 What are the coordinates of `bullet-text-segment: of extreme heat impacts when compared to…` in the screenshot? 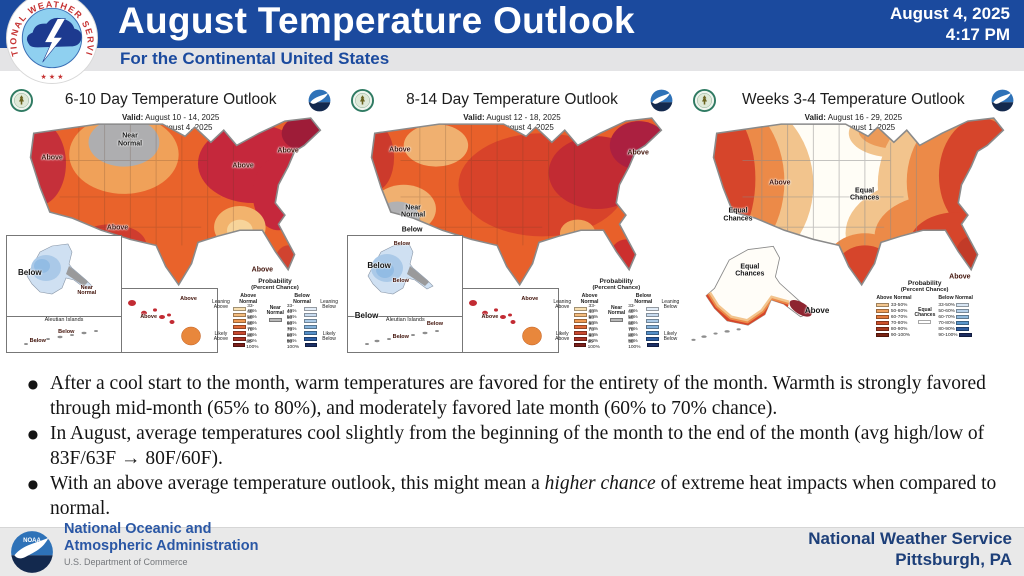 It's located at (523, 496).